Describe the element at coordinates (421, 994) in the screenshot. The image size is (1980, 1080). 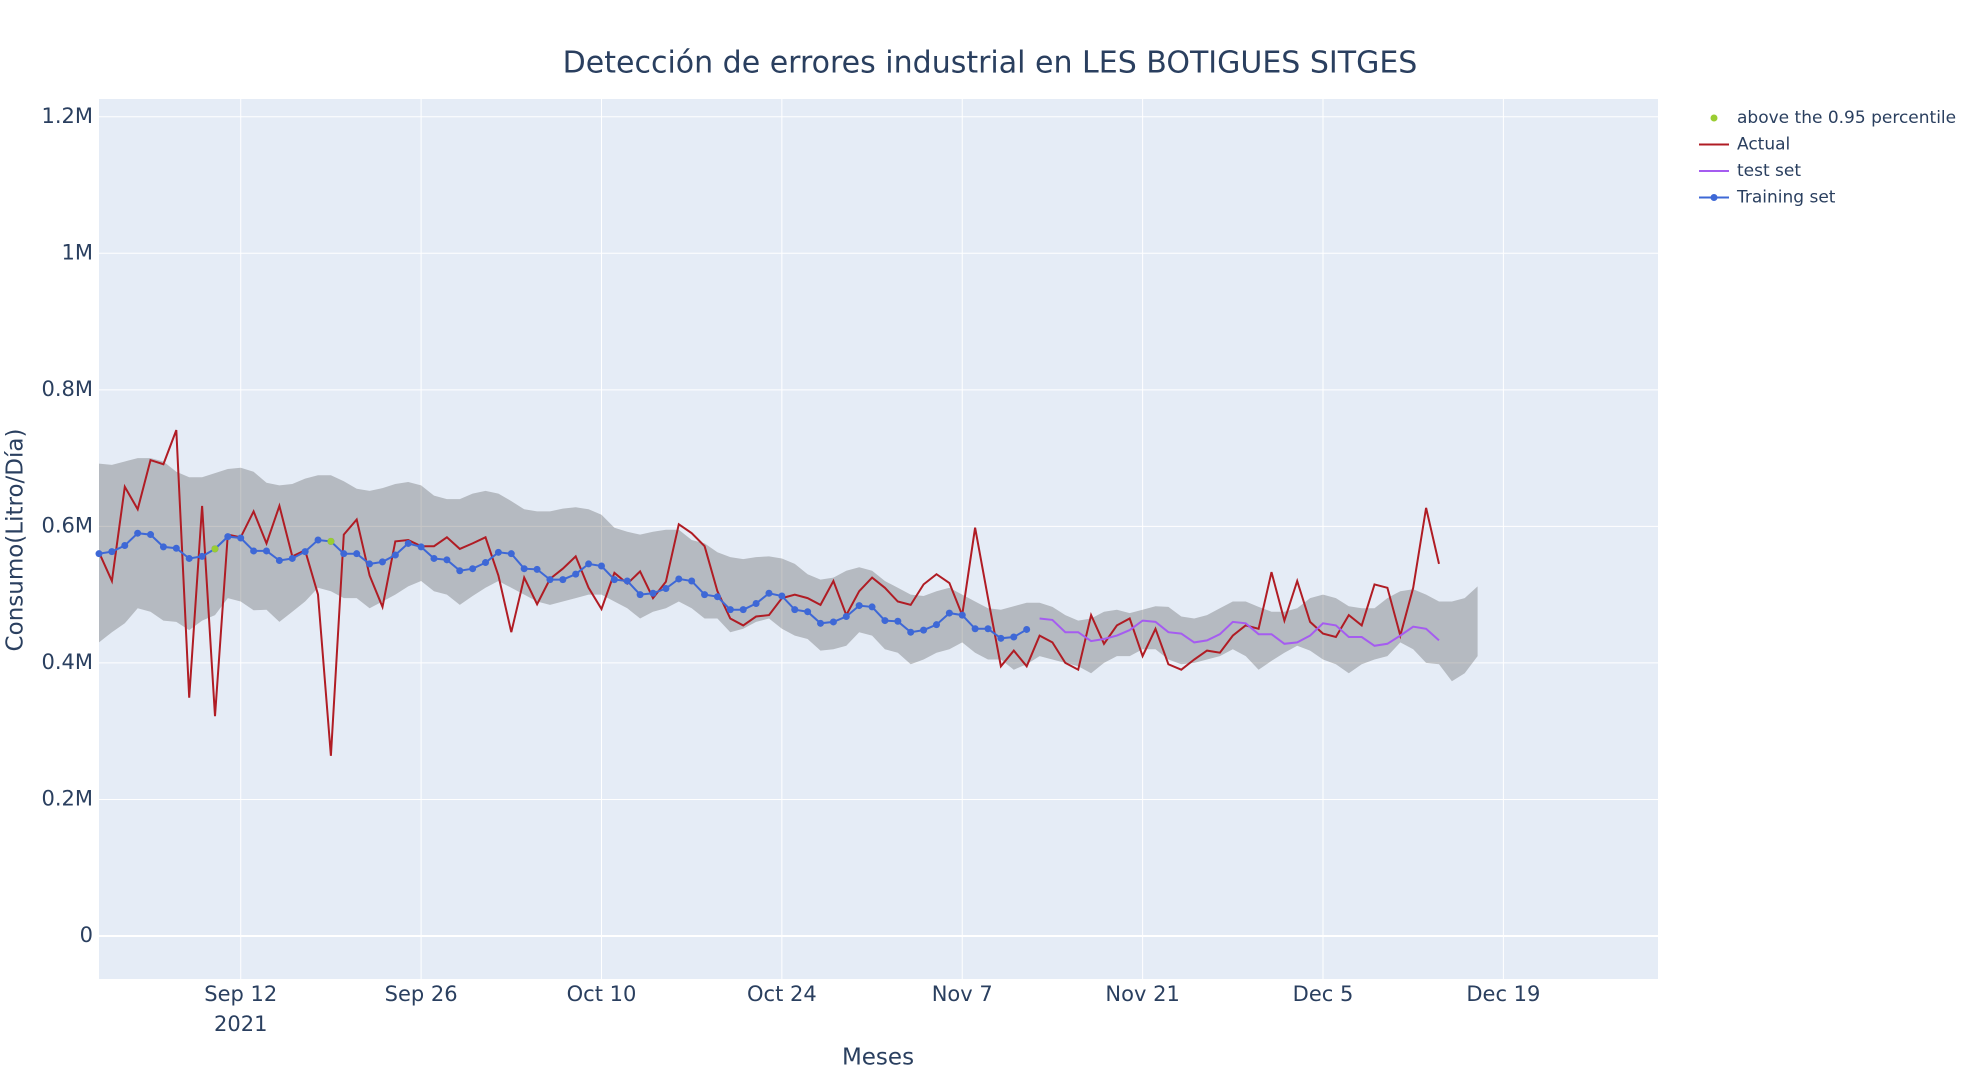
I see `x-tick-label: Sep 26` at that location.